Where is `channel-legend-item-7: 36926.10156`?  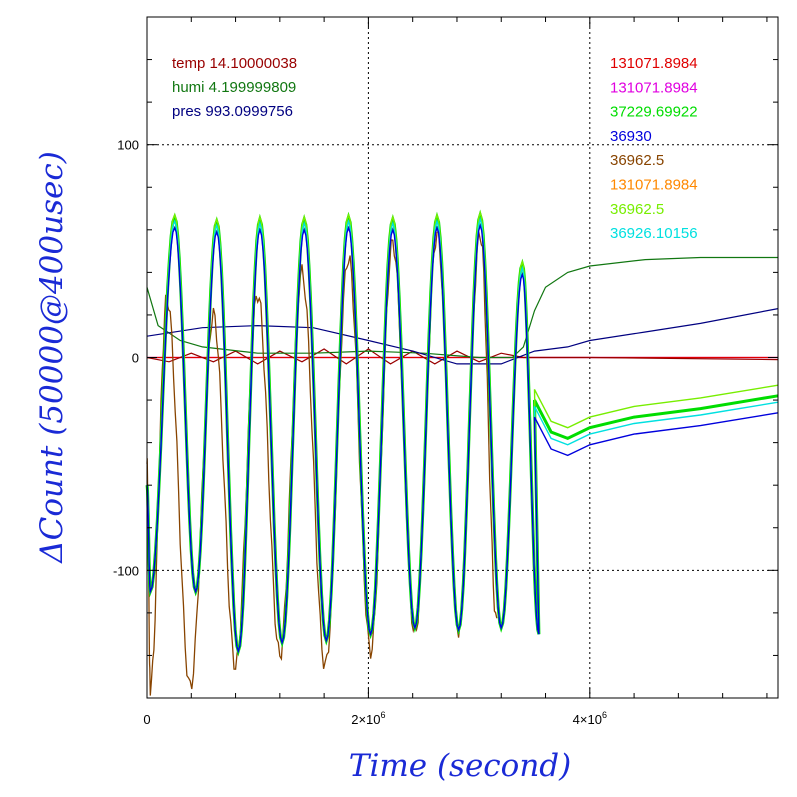
channel-legend-item-7: 36926.10156 is located at coordinates (654, 233).